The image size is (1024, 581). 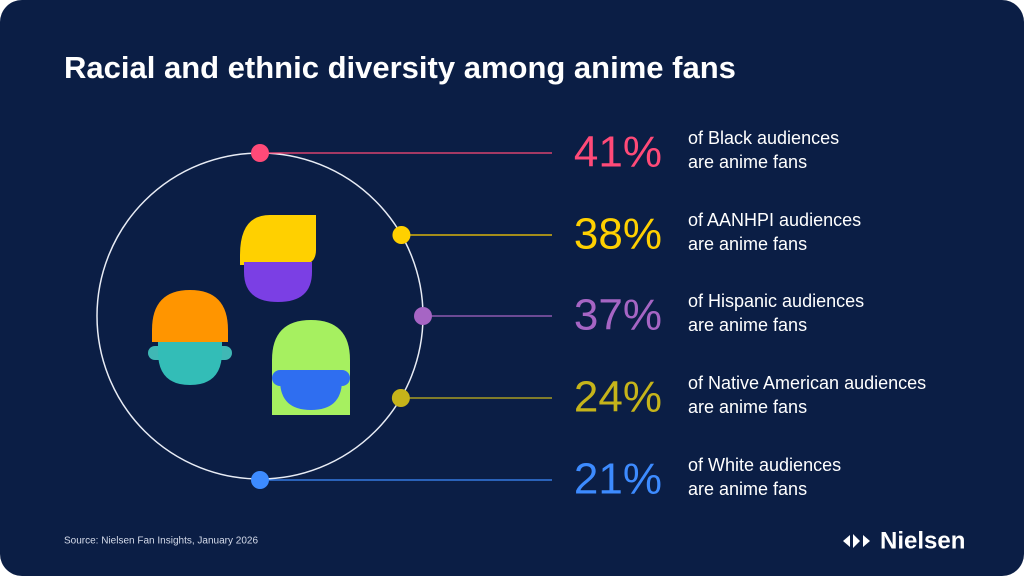 What do you see at coordinates (190, 316) in the screenshot?
I see `face-hat` at bounding box center [190, 316].